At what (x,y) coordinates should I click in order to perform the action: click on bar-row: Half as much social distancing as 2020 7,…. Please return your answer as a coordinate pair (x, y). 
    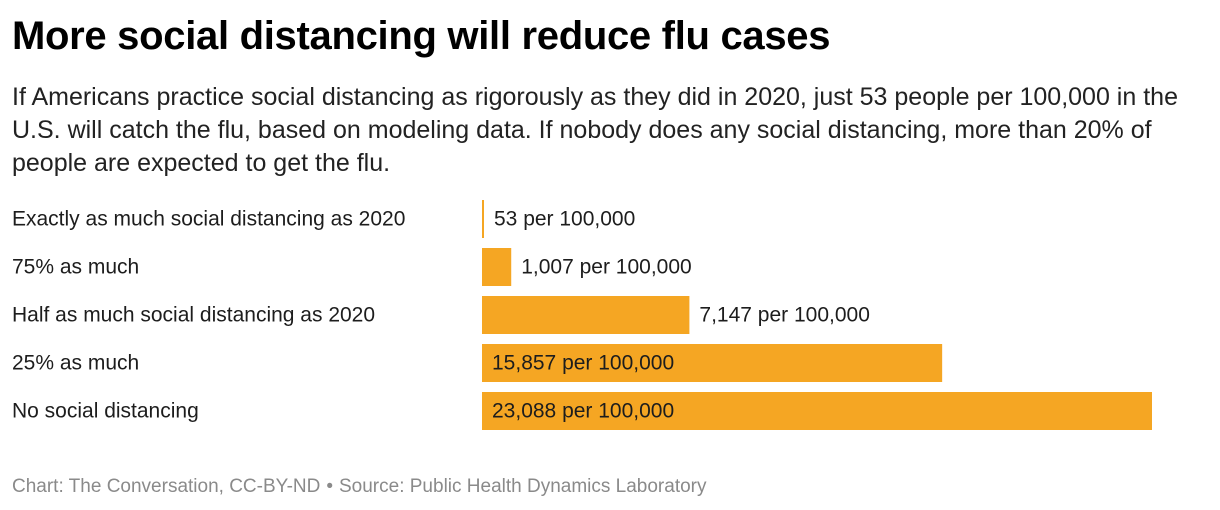
    Looking at the image, I should click on (441, 315).